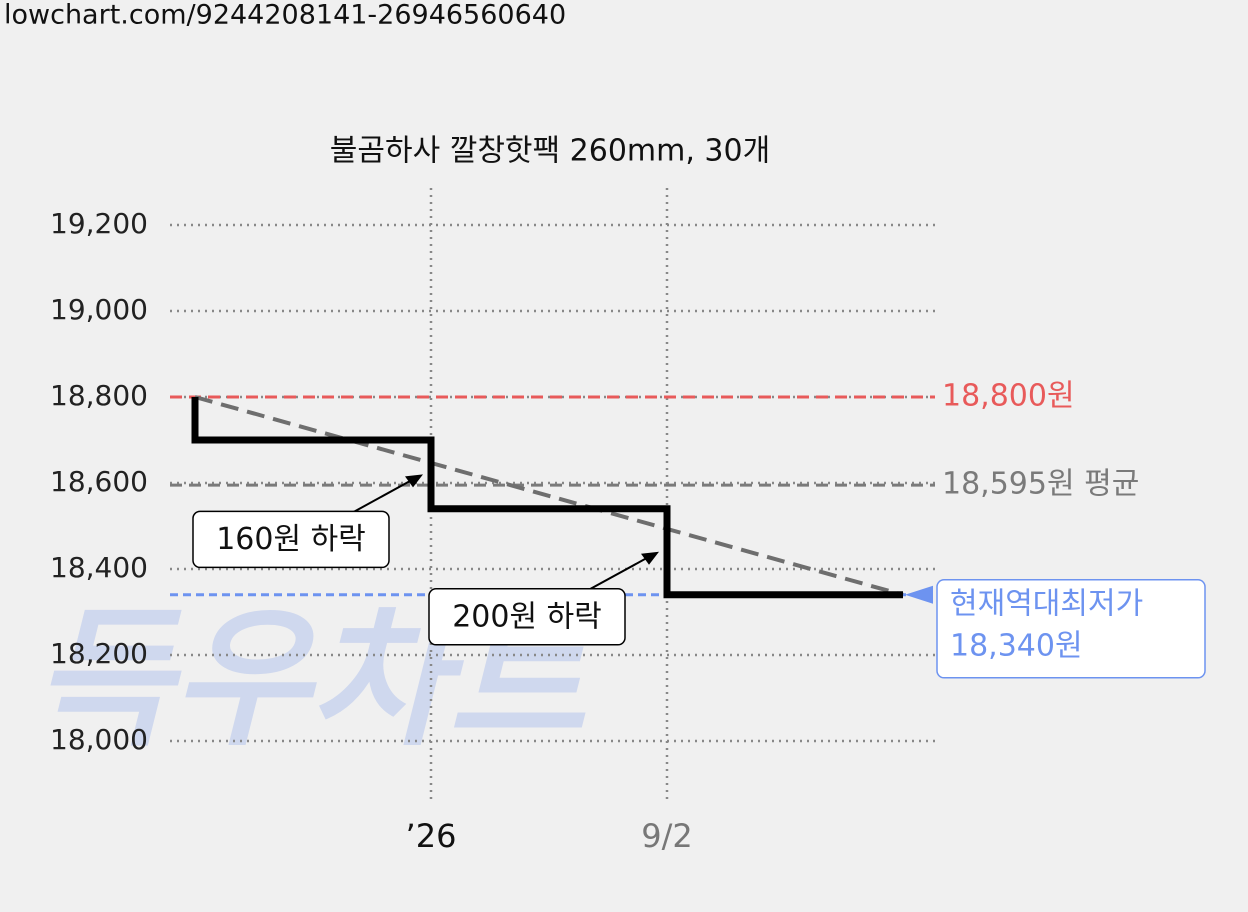 The height and width of the screenshot is (912, 1248). I want to click on y-tick-label: 18,200, so click(99, 653).